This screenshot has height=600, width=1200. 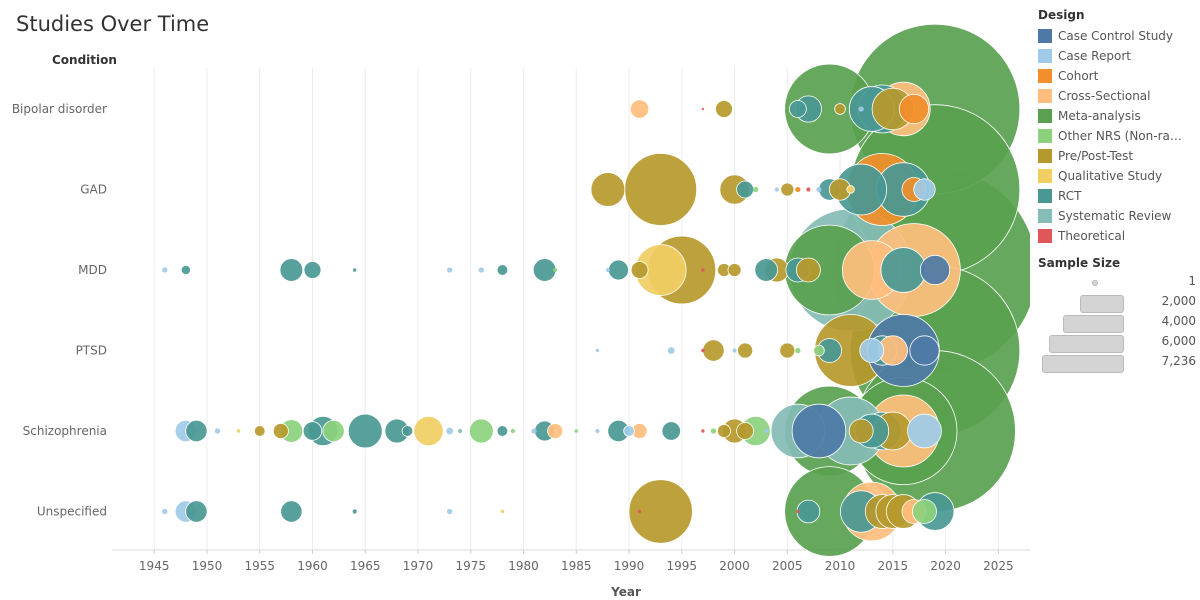 What do you see at coordinates (1118, 56) in the screenshot?
I see `legend-item: Case Report` at bounding box center [1118, 56].